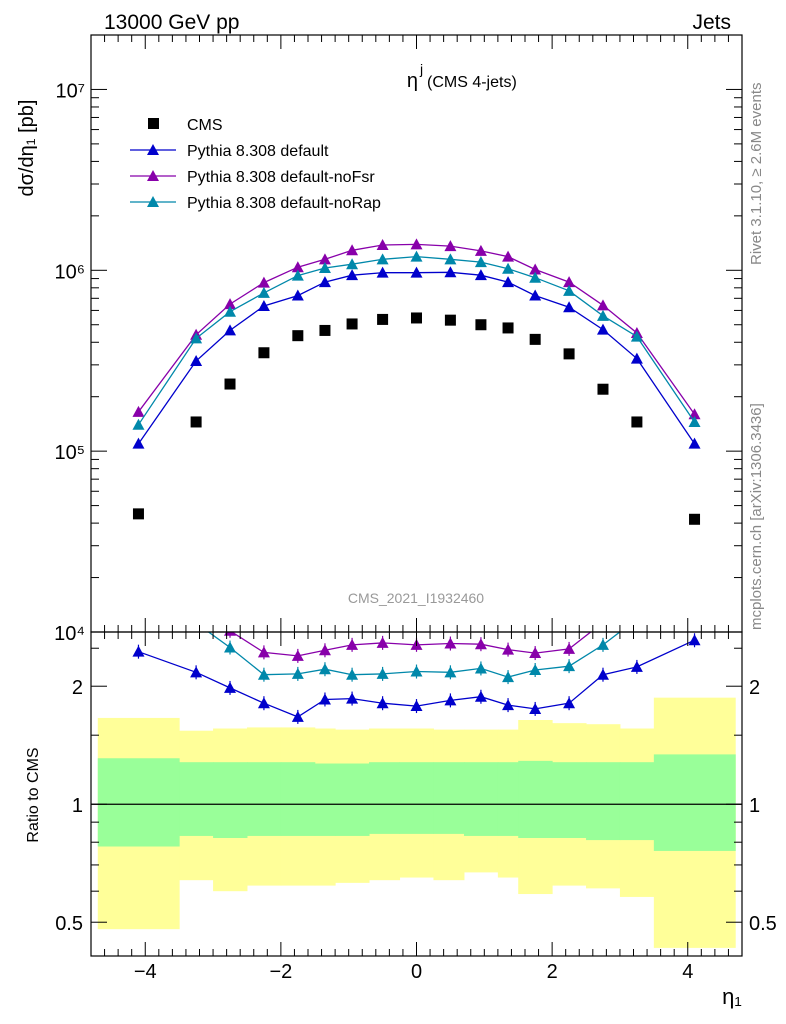 This screenshot has width=786, height=1024. Describe the element at coordinates (171, 22) in the screenshot. I see `header-energy-label: 13000 GeV pp` at that location.